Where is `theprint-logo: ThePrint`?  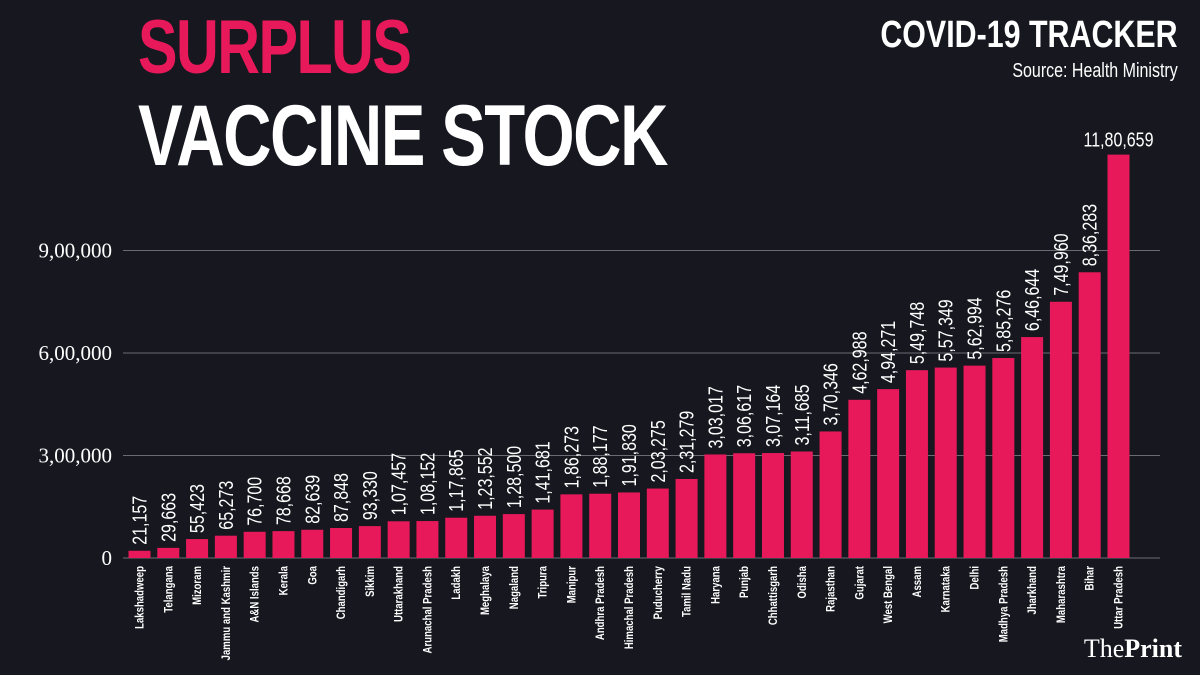 theprint-logo: ThePrint is located at coordinates (1133, 649).